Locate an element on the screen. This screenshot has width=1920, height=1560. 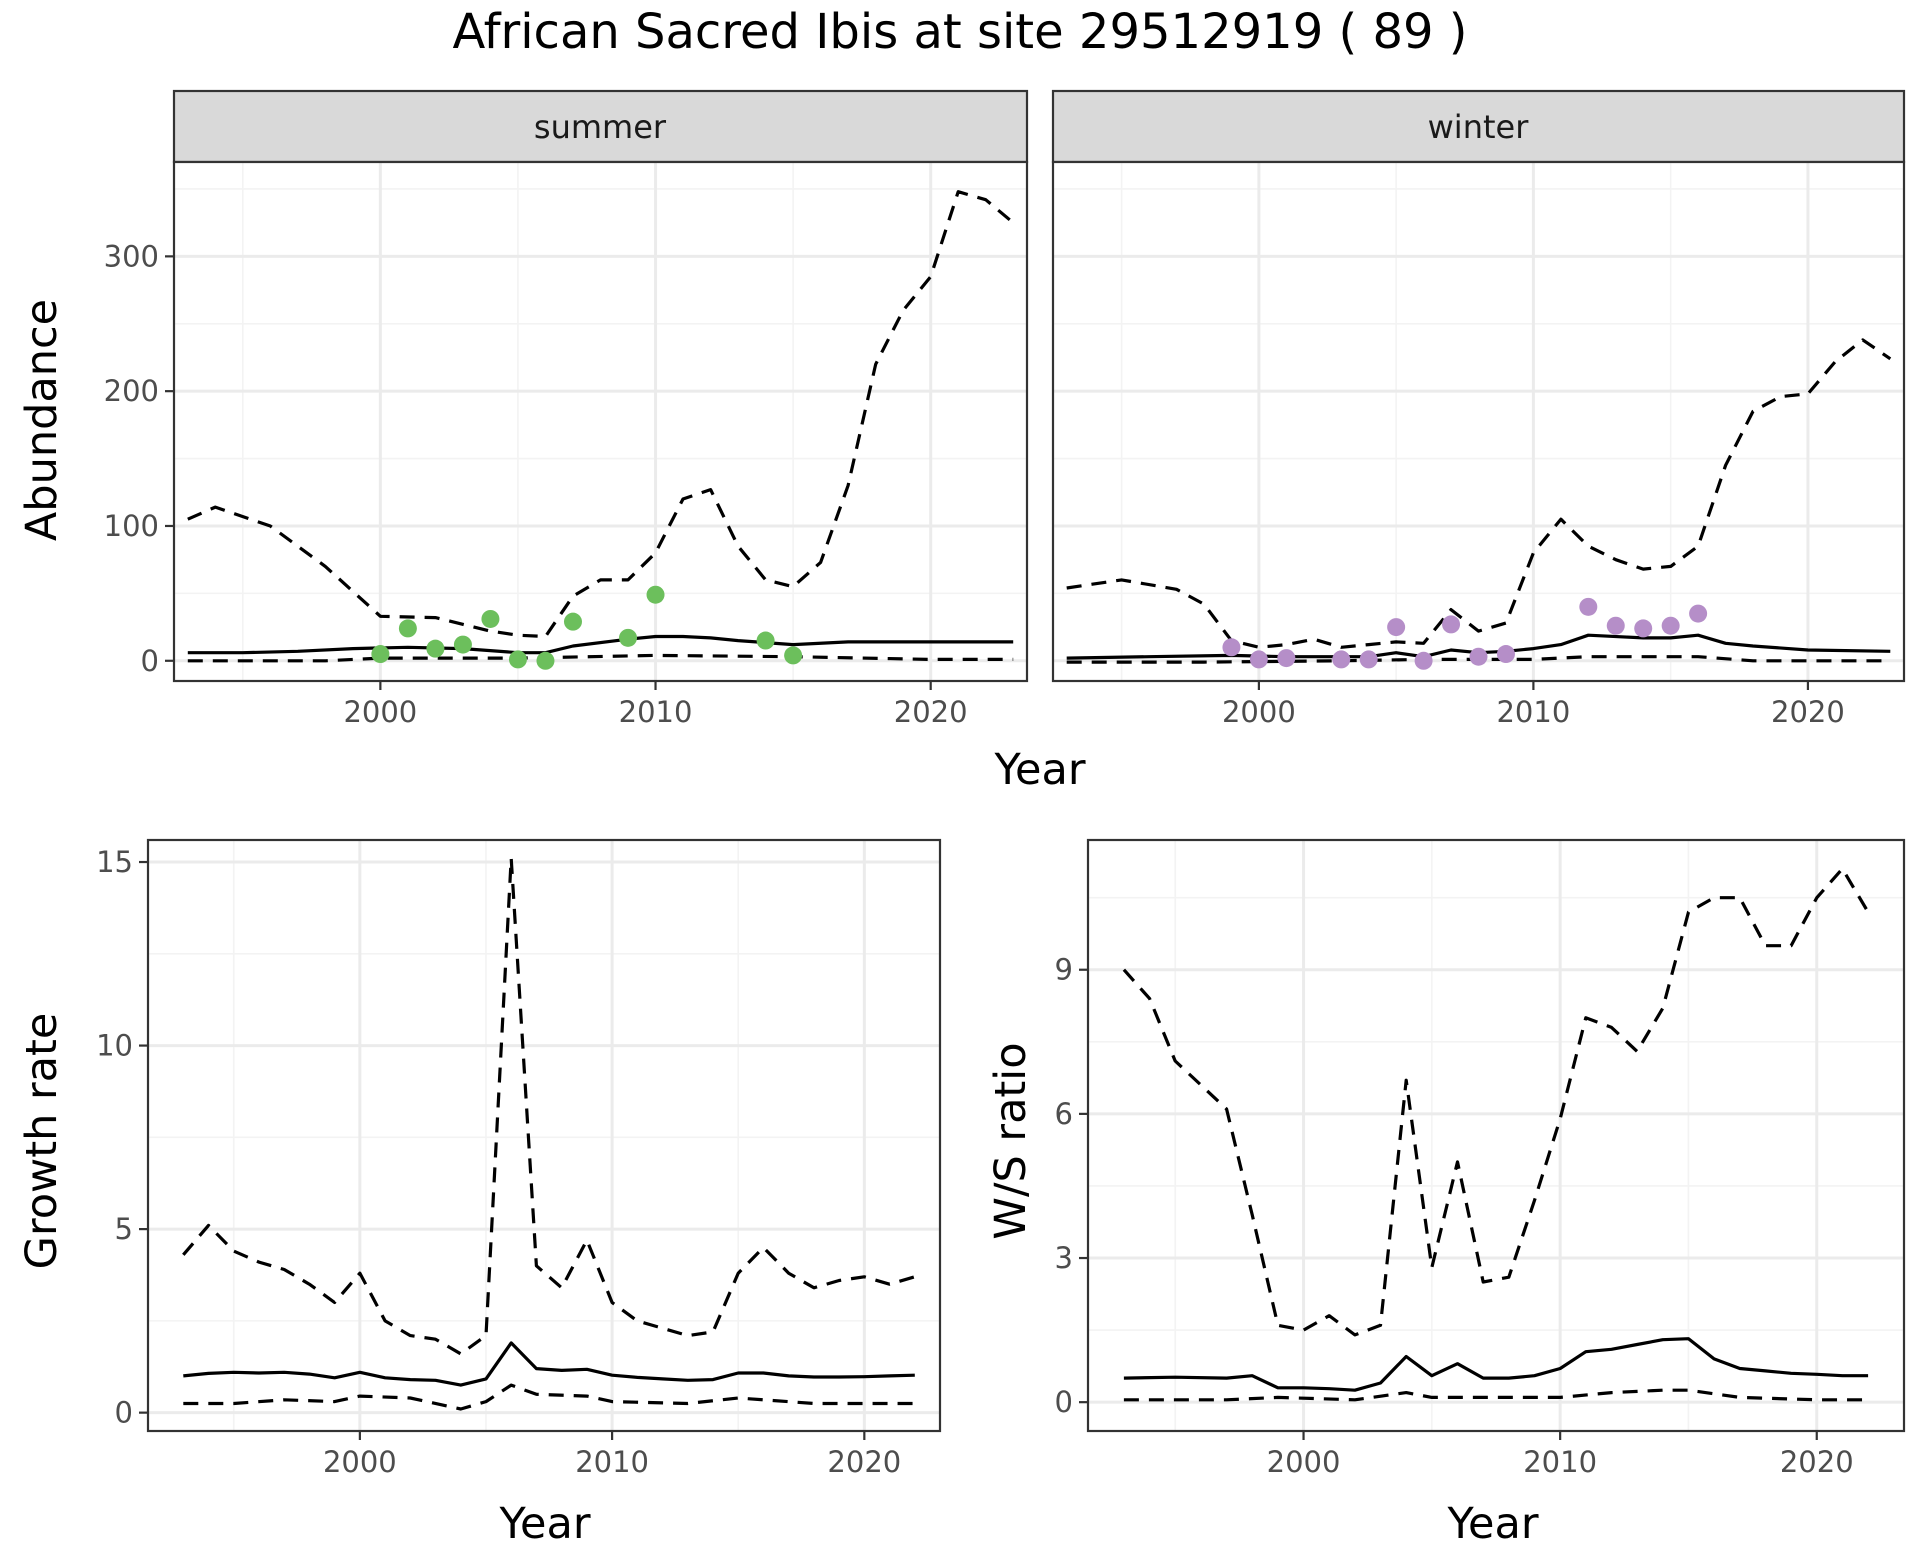
summer-x-tick-label: 2010 is located at coordinates (656, 712).